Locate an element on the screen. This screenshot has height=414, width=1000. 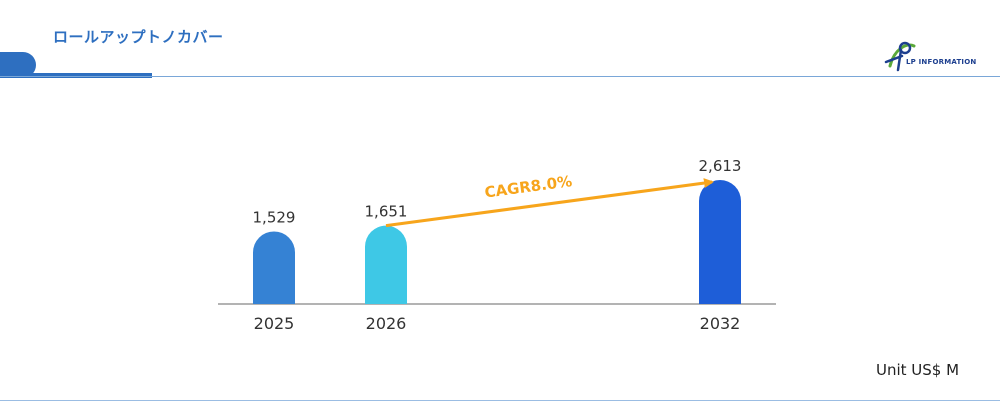
bar-2032 is located at coordinates (720, 242).